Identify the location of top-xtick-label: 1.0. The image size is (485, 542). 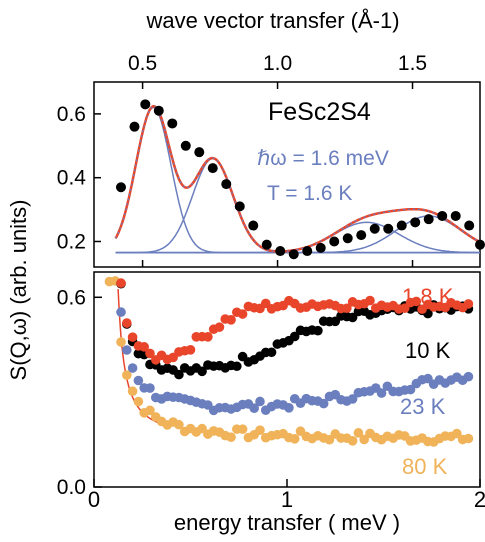
(277, 63).